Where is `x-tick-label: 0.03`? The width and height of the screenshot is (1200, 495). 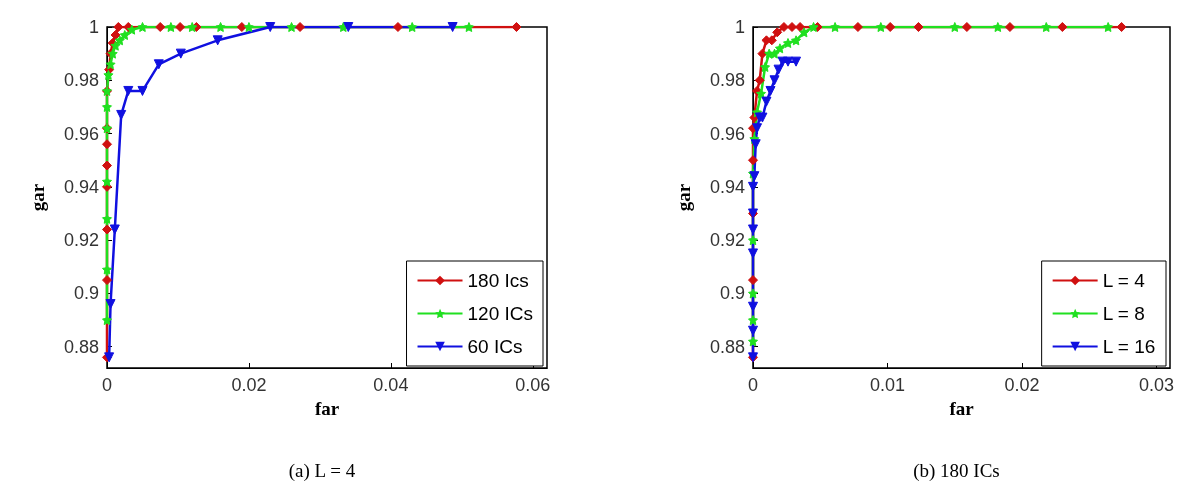 x-tick-label: 0.03 is located at coordinates (1157, 385).